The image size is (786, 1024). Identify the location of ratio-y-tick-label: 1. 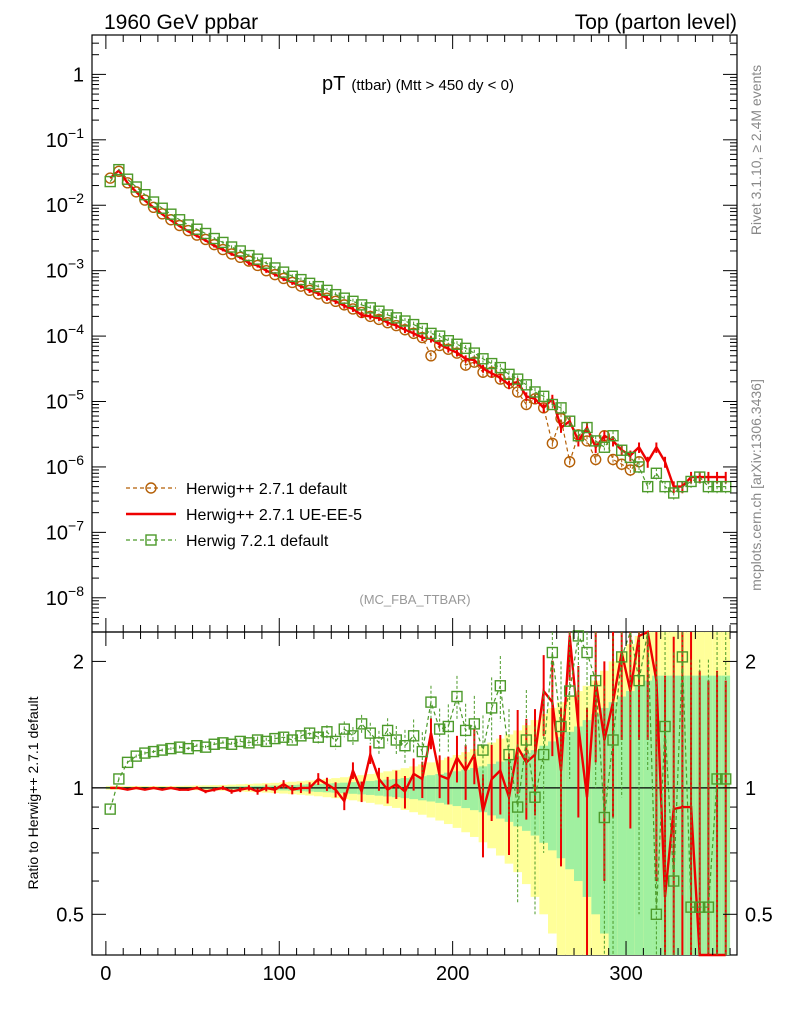
(78, 789).